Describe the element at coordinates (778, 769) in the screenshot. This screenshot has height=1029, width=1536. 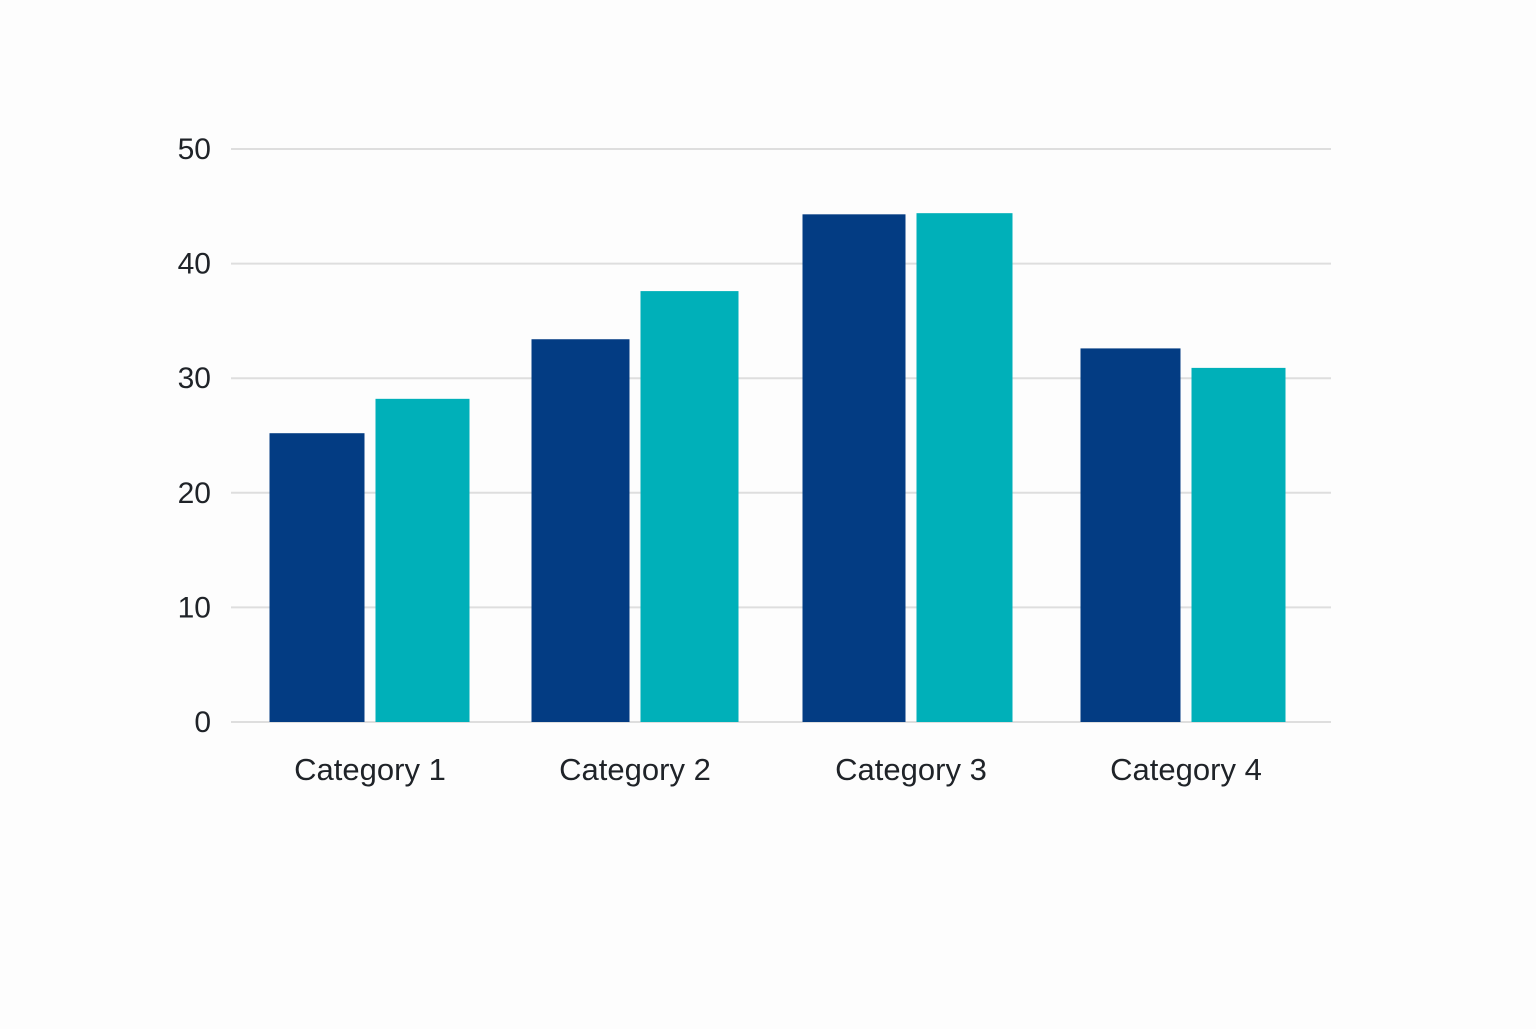
I see `x-axis-ticks: Category 1 Category 2 Category 3 Category 4` at that location.